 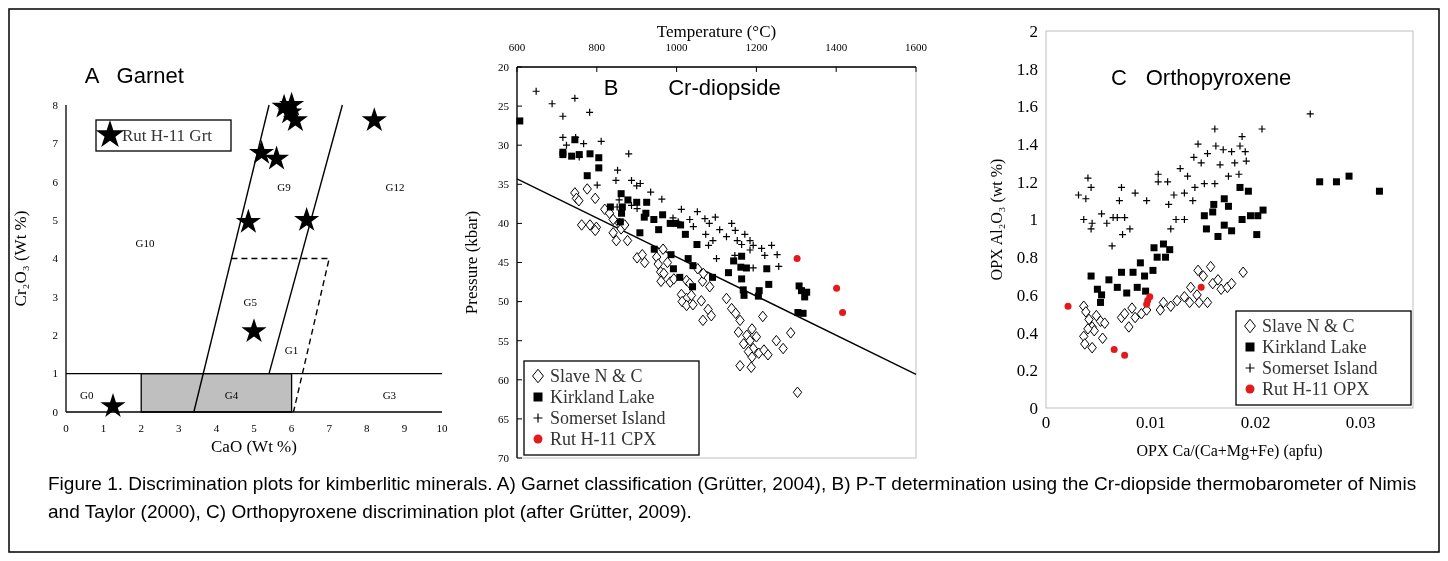 I want to click on y-tick-label: 4, so click(x=55, y=258).